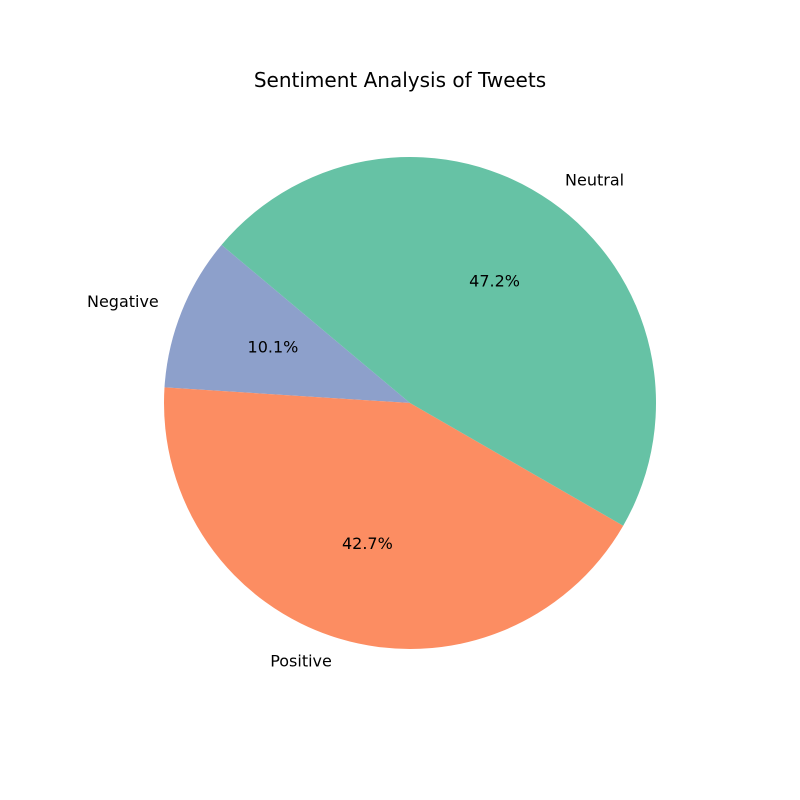  Describe the element at coordinates (123, 301) in the screenshot. I see `slice-label-negative: Negative` at that location.